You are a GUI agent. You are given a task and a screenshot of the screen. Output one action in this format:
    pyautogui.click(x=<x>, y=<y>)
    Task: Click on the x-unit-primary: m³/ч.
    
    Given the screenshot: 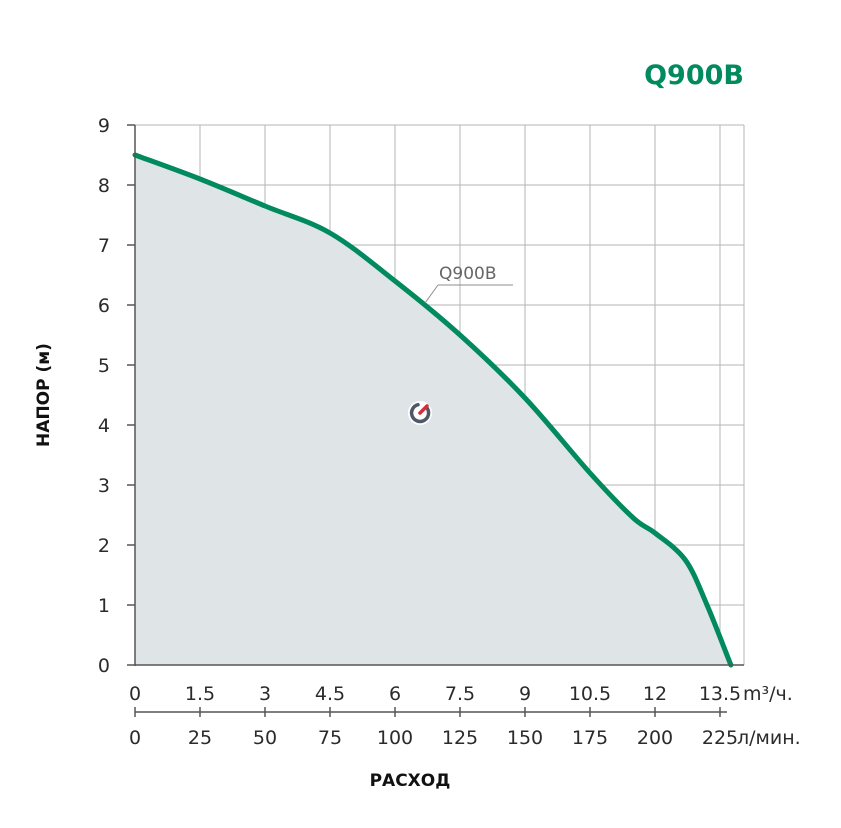 What is the action you would take?
    pyautogui.click(x=768, y=694)
    